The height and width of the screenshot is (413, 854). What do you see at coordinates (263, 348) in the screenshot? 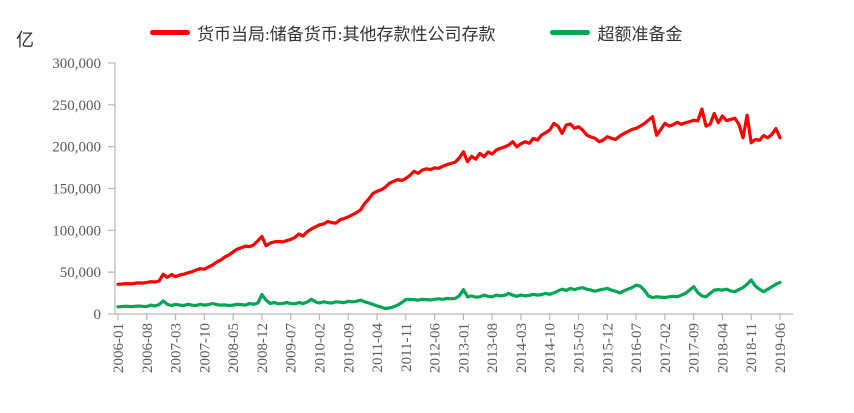
I see `x-tick-label: 2008-12` at bounding box center [263, 348].